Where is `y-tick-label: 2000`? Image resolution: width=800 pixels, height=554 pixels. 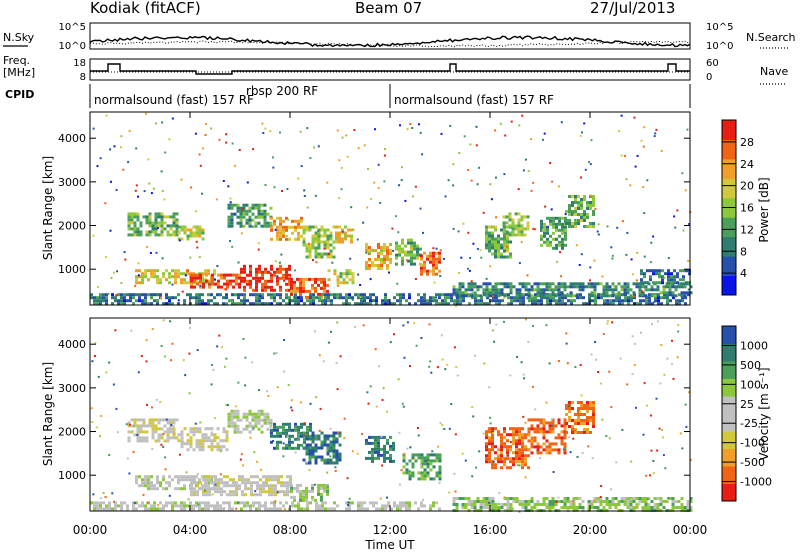
y-tick-label: 2000 is located at coordinates (72, 432).